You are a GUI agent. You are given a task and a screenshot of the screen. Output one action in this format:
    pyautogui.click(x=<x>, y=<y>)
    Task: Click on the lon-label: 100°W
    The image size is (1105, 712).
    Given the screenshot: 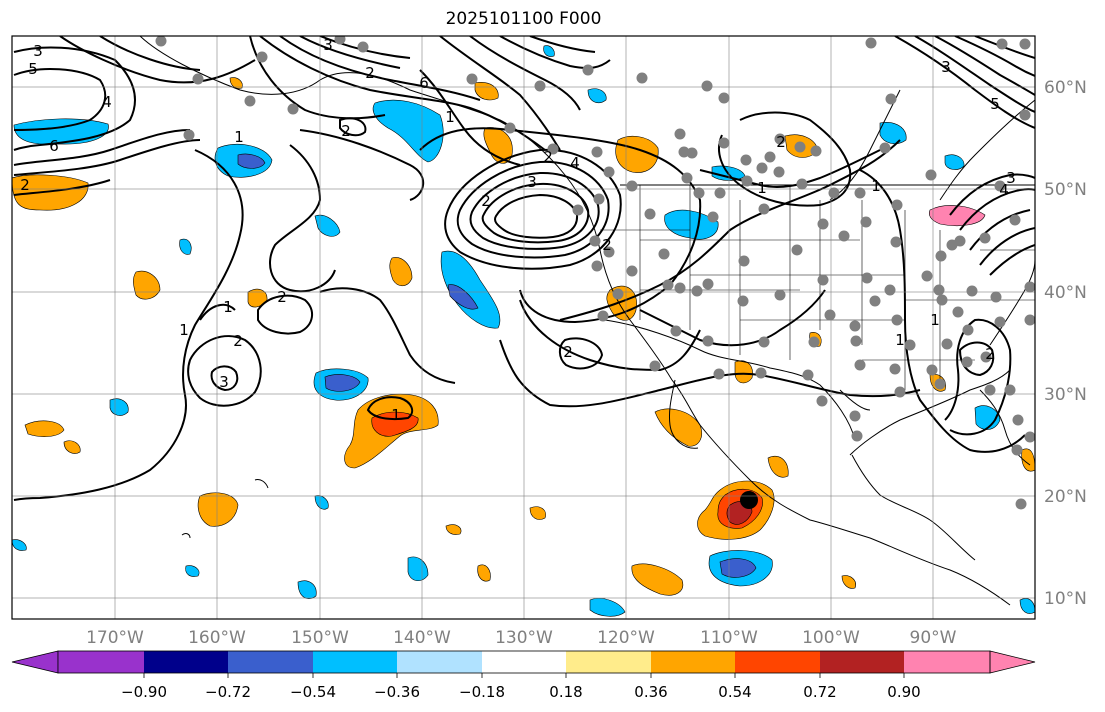 What is the action you would take?
    pyautogui.click(x=831, y=638)
    